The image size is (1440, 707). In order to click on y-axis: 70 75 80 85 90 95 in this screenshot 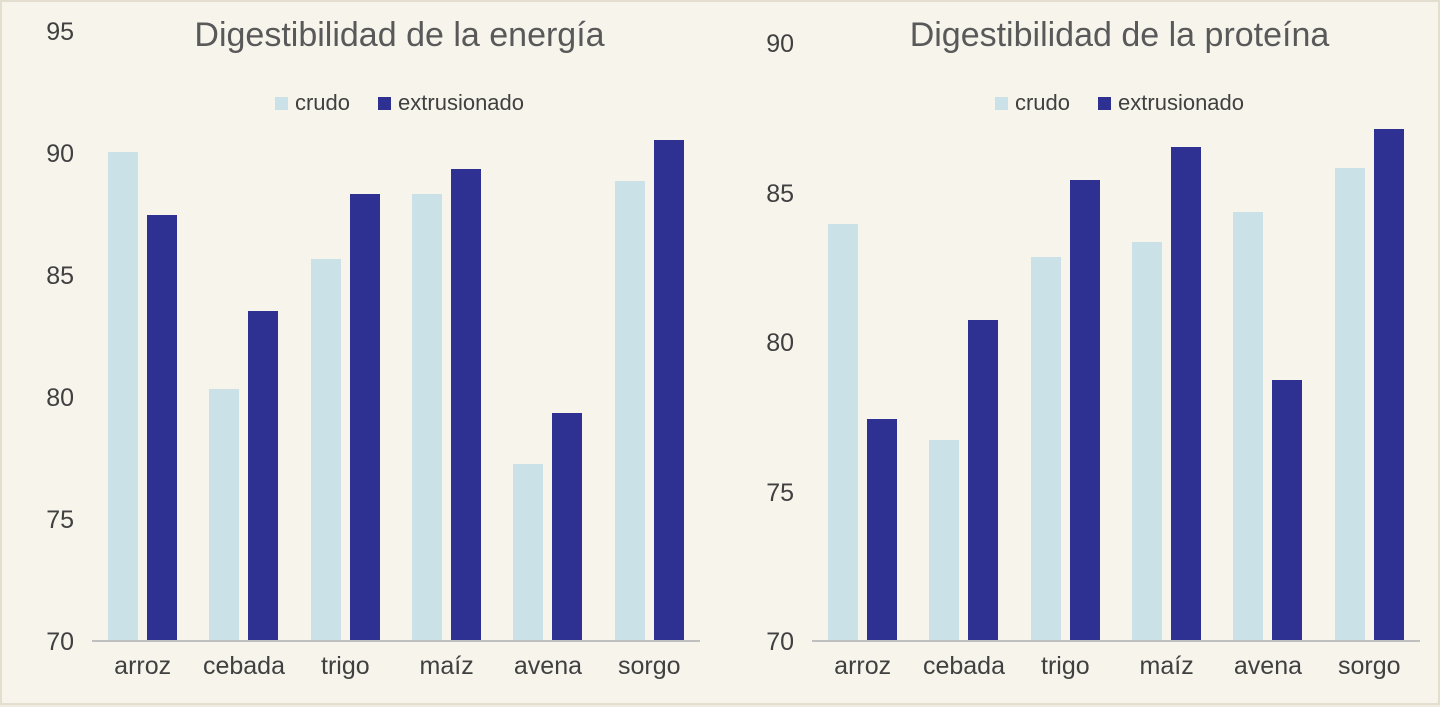, I will do `click(38, 354)`.